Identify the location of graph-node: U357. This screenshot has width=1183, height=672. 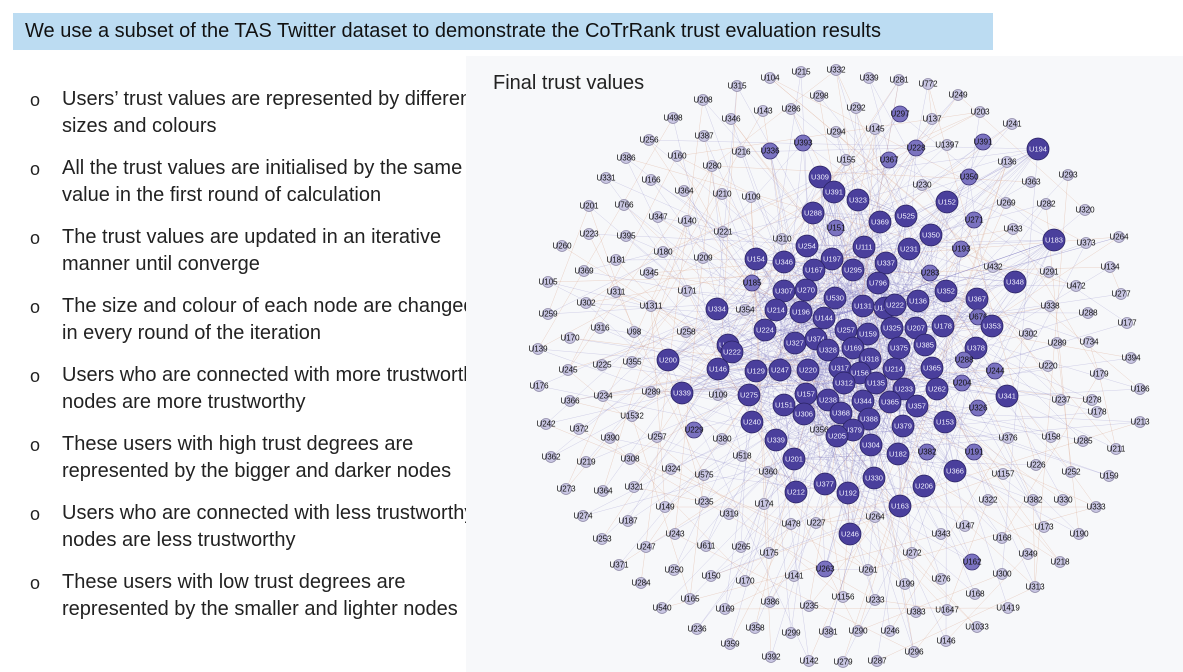
(917, 406).